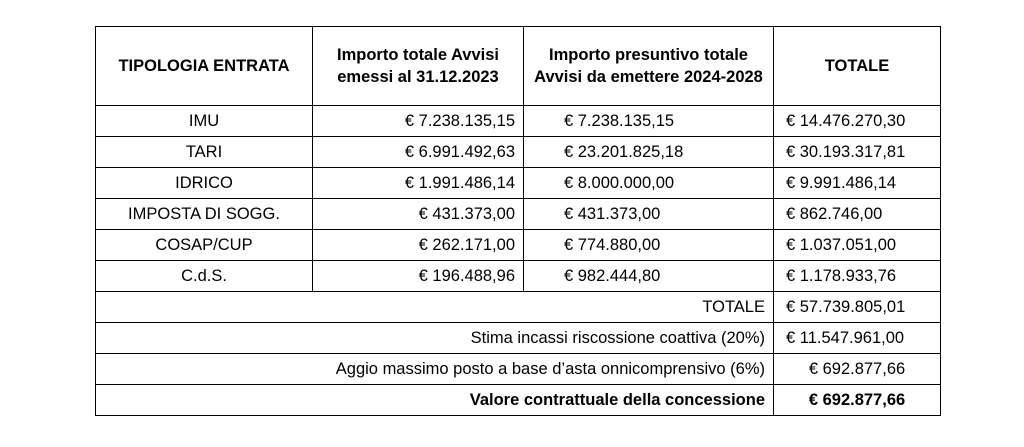 The height and width of the screenshot is (447, 1024). What do you see at coordinates (857, 400) in the screenshot?
I see `summary-valore-value: € 692.877,66` at bounding box center [857, 400].